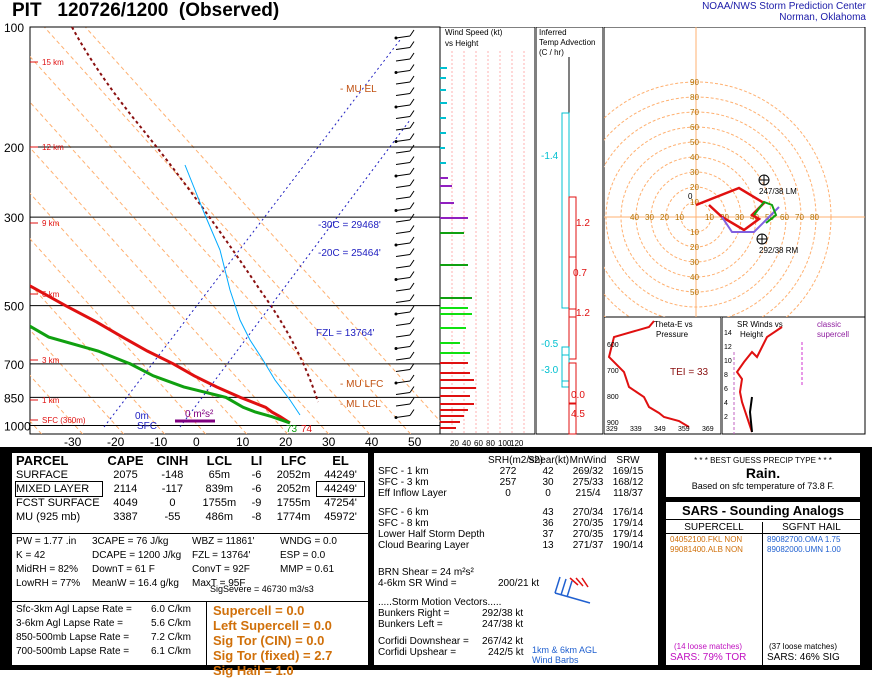 This screenshot has height=680, width=872. Describe the element at coordinates (503, 624) in the screenshot. I see `bunkers-left-value: 247/38 kt` at that location.